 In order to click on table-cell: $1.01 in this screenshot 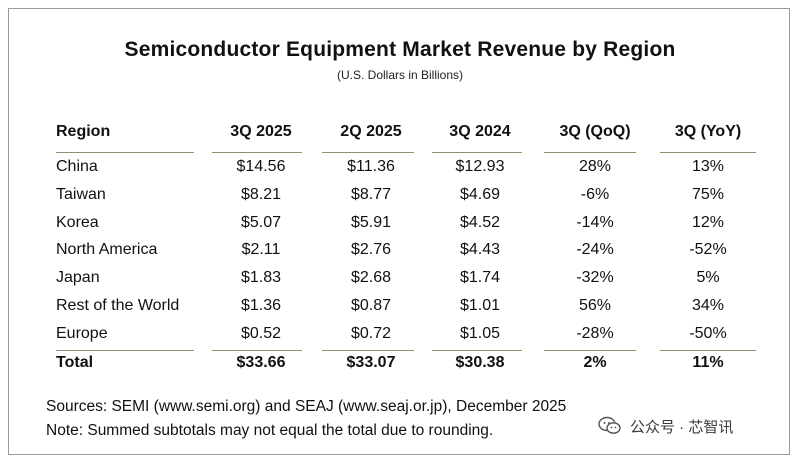, I will do `click(480, 305)`.